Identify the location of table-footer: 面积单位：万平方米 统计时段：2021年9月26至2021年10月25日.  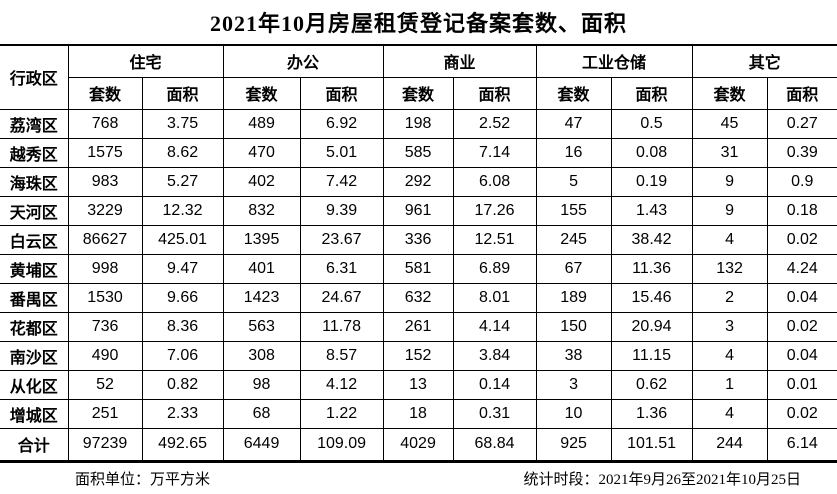
(418, 478).